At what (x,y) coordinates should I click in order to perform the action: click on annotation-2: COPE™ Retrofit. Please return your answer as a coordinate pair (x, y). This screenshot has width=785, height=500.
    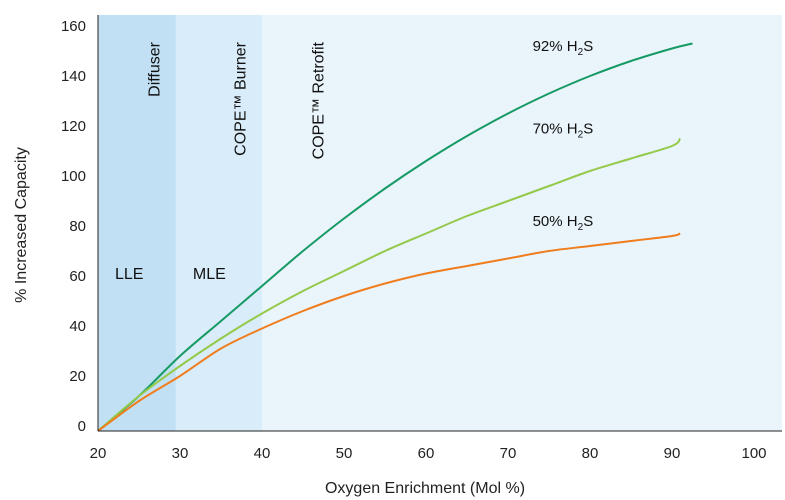
    Looking at the image, I should click on (319, 100).